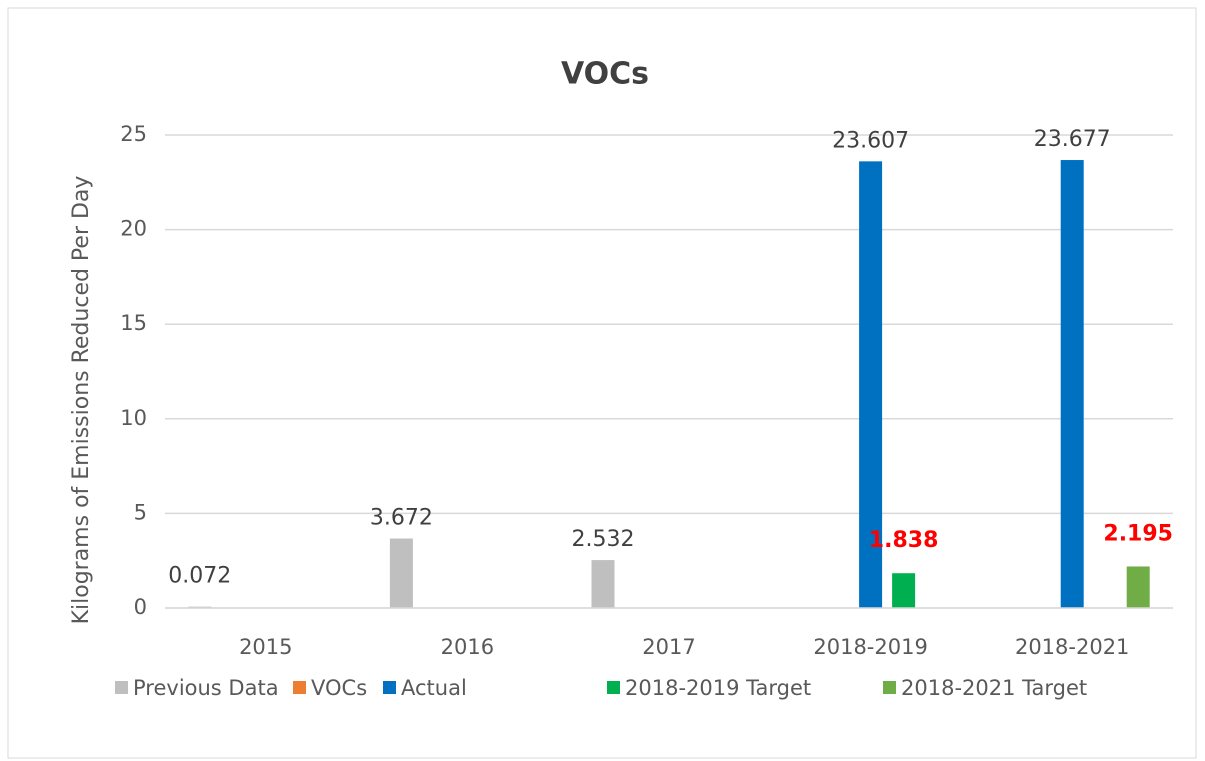 The width and height of the screenshot is (1205, 761). I want to click on x-tick-label: 2016, so click(467, 647).